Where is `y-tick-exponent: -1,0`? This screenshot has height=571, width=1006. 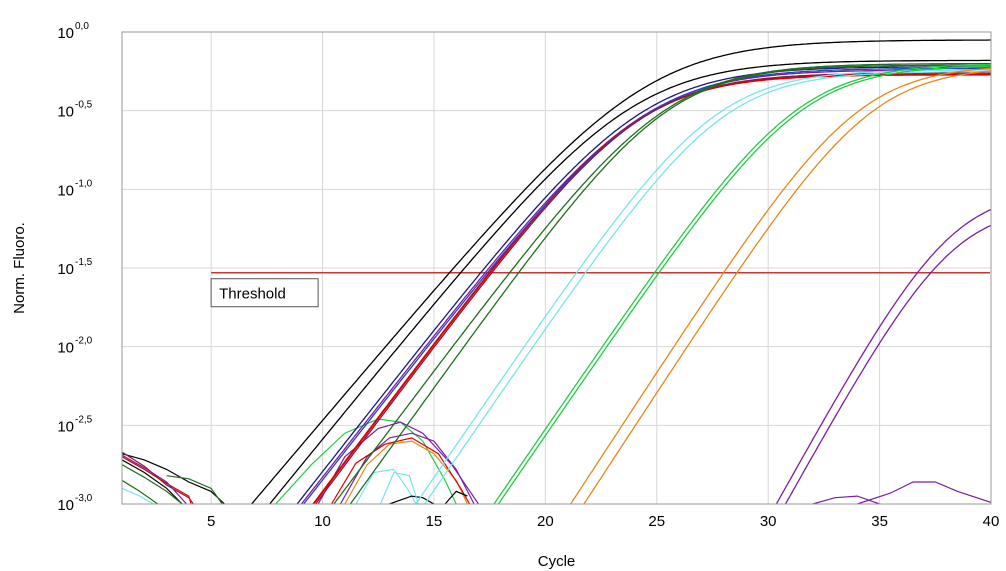 y-tick-exponent: -1,0 is located at coordinates (84, 183).